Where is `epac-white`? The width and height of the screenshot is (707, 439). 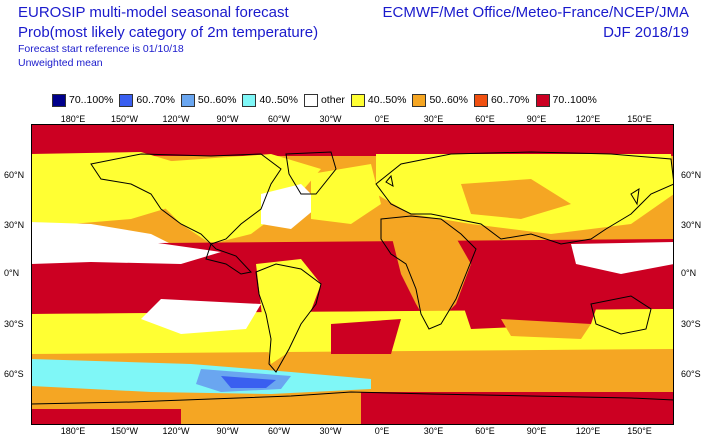 epac-white is located at coordinates (126, 250).